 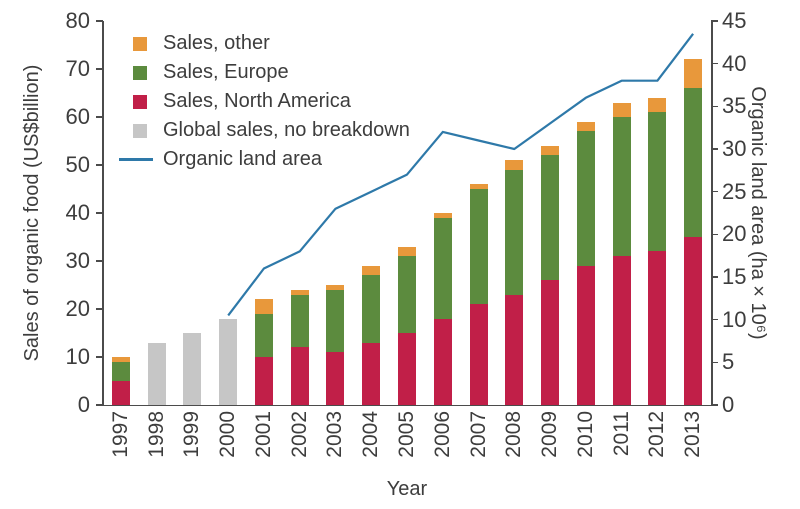 What do you see at coordinates (371, 434) in the screenshot?
I see `x-tick-label: 2004` at bounding box center [371, 434].